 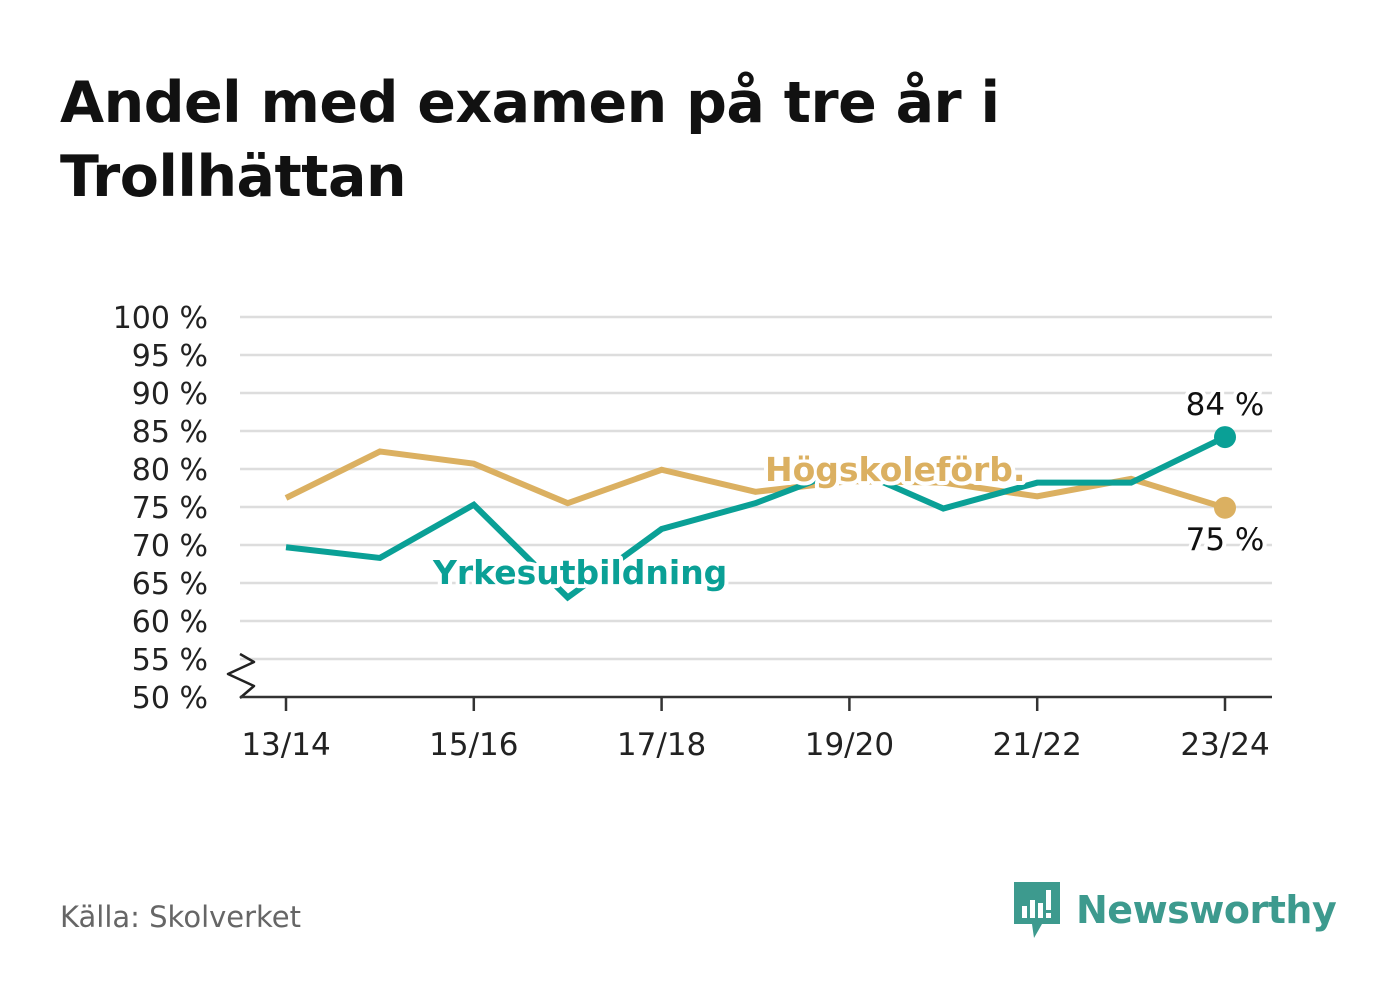 What do you see at coordinates (1225, 405) in the screenshot?
I see `end-value-label-yrkesutbildning: 84 %` at bounding box center [1225, 405].